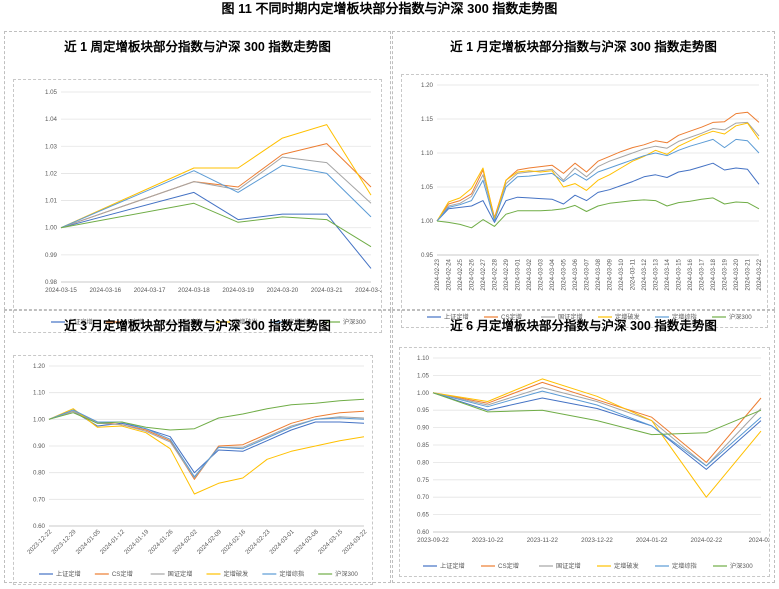  What do you see at coordinates (39, 473) in the screenshot?
I see `y-tick-label: 0.80` at bounding box center [39, 473].